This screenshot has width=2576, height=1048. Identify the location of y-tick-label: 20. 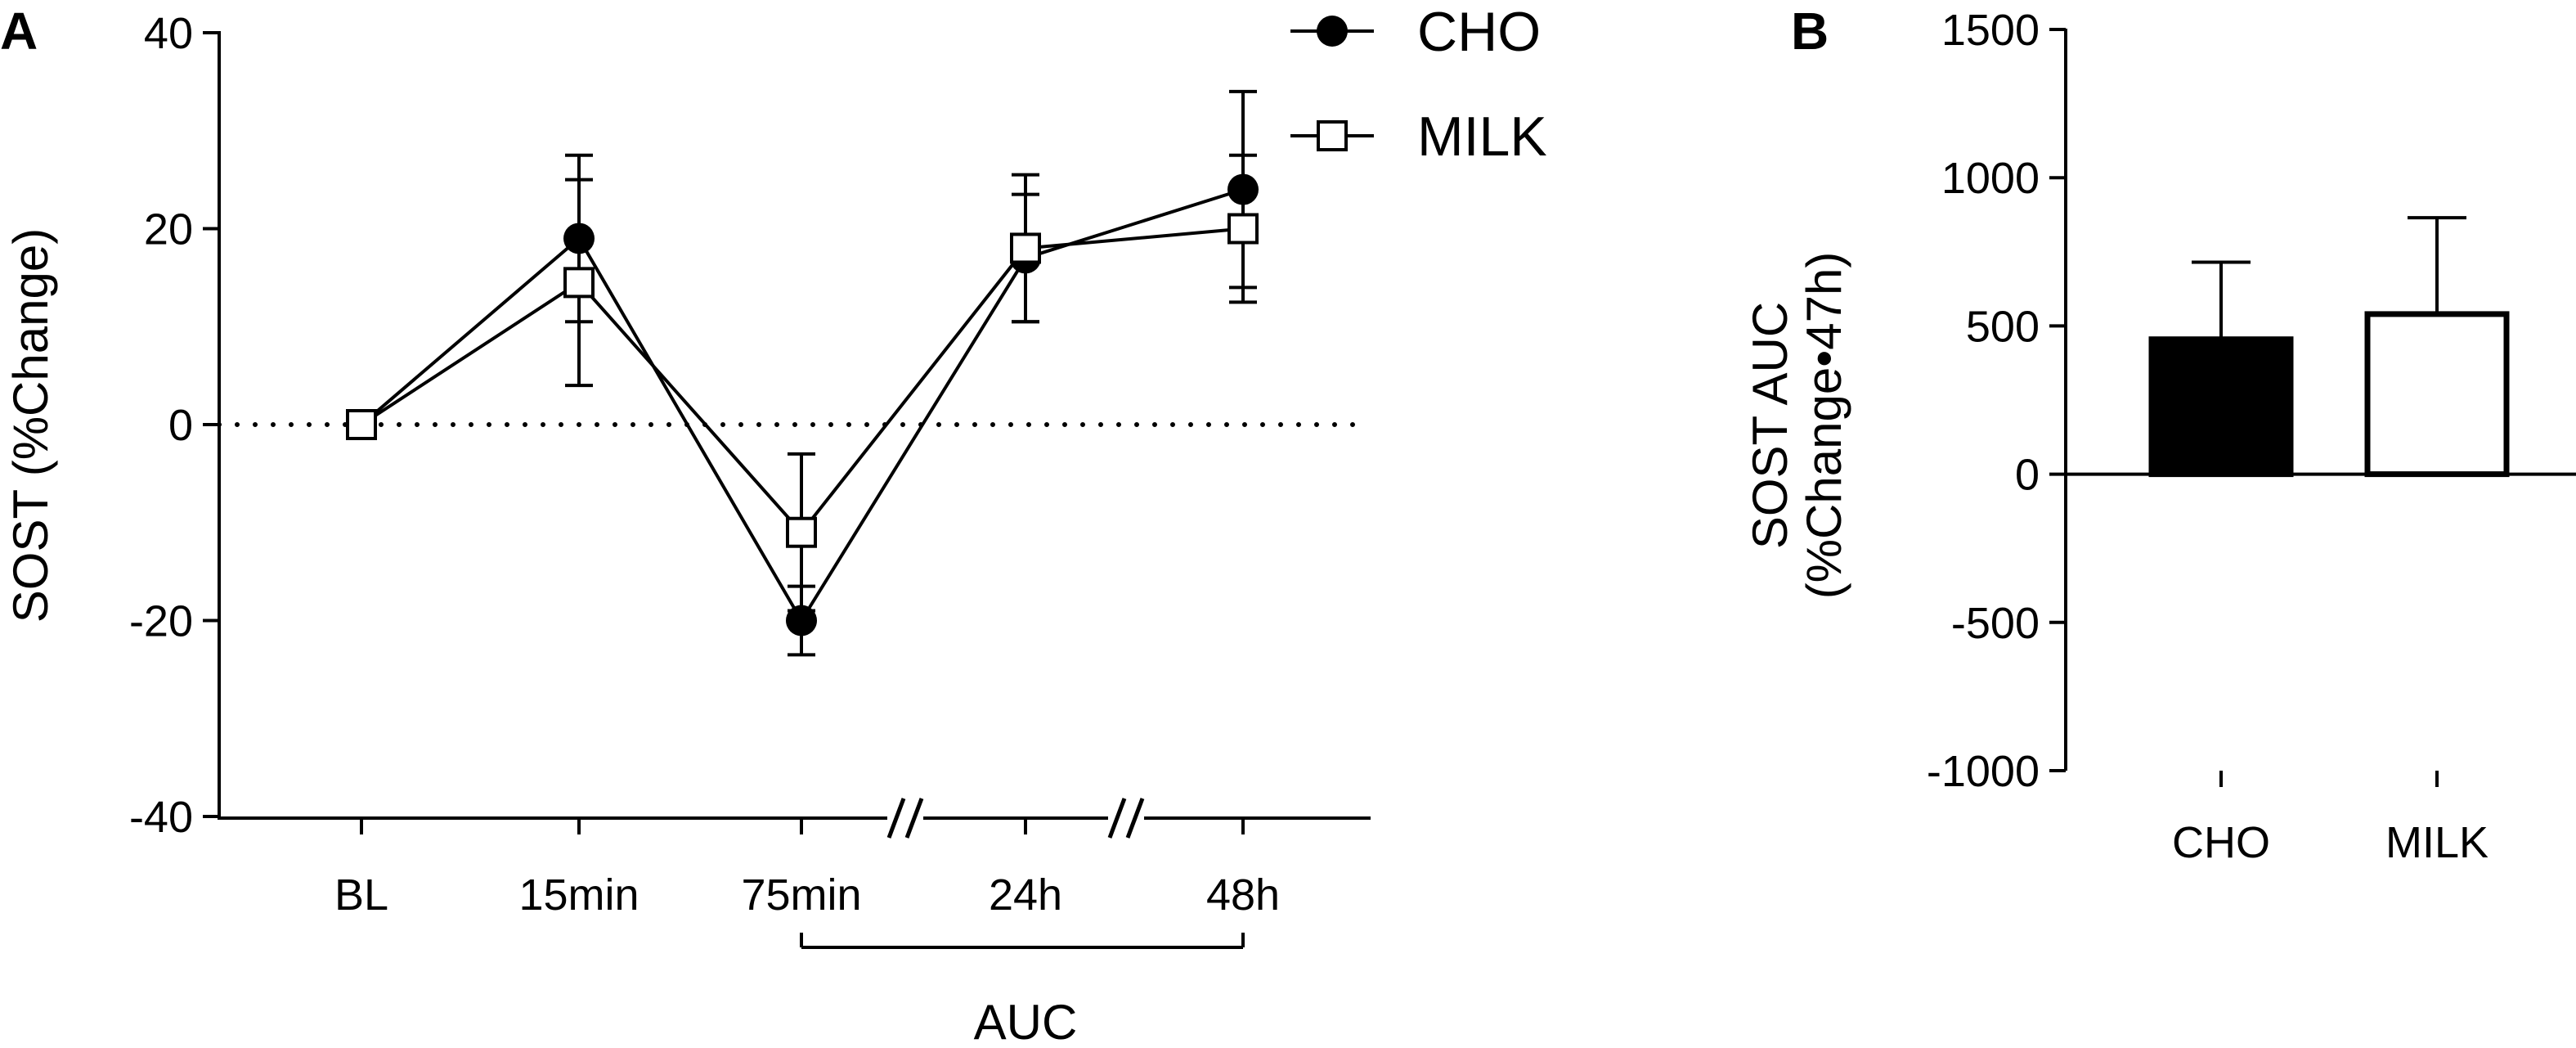
(168, 230).